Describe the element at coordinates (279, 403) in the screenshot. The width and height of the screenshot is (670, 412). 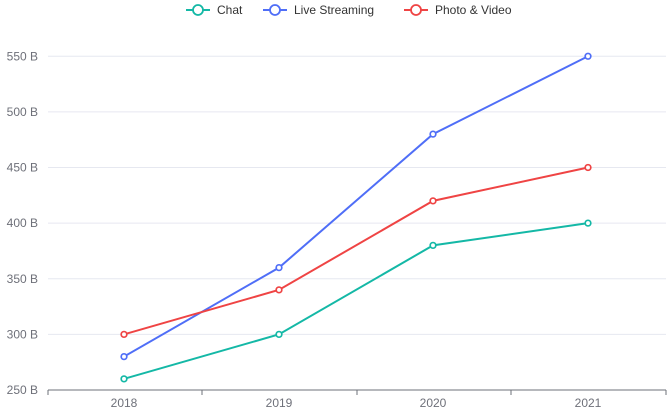
I see `x-tick-label: 2019` at that location.